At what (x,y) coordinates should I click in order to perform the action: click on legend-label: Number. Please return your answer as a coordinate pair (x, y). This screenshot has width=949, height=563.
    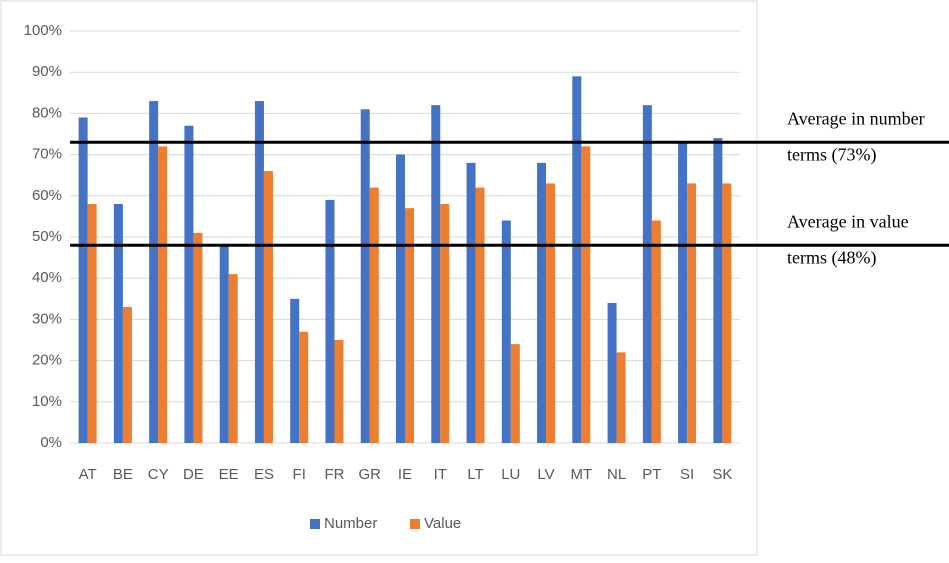
    Looking at the image, I should click on (350, 523).